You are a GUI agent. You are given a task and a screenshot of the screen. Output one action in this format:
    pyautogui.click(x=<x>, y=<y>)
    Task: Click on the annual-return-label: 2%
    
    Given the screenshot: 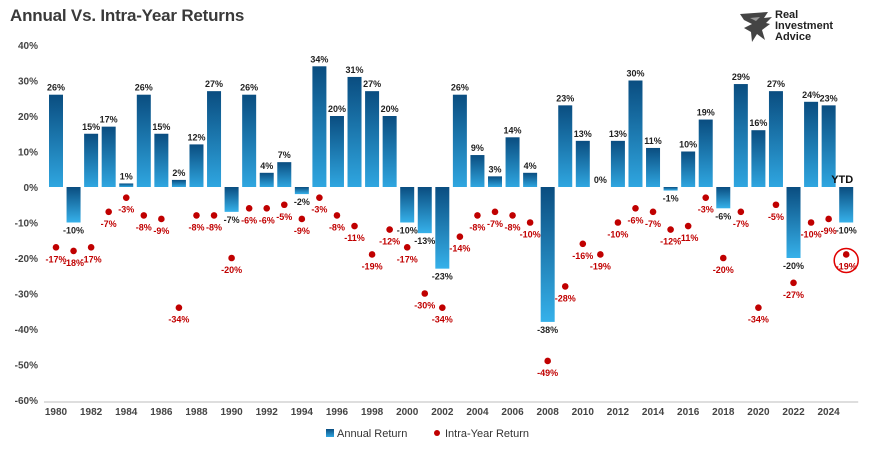 What is the action you would take?
    pyautogui.click(x=178, y=173)
    